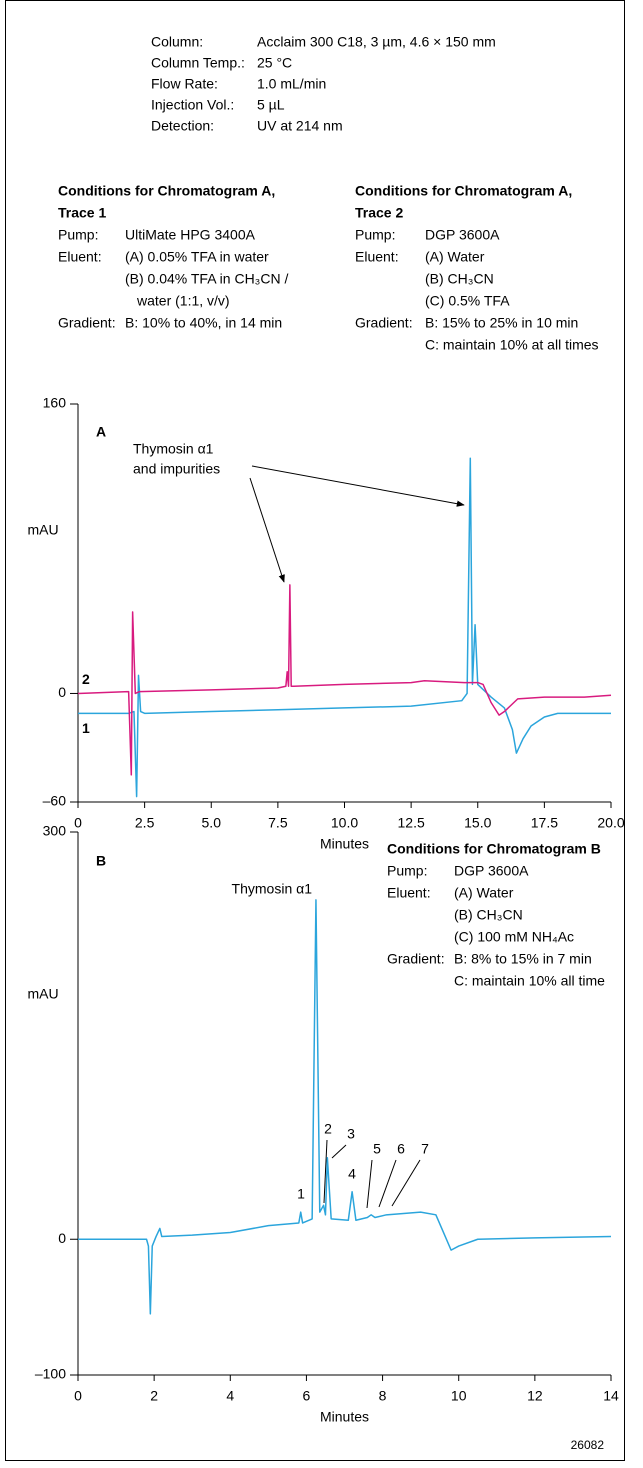 The image size is (643, 1468). Describe the element at coordinates (183, 301) in the screenshot. I see `condition-value: water (1:1, v/v)` at that location.